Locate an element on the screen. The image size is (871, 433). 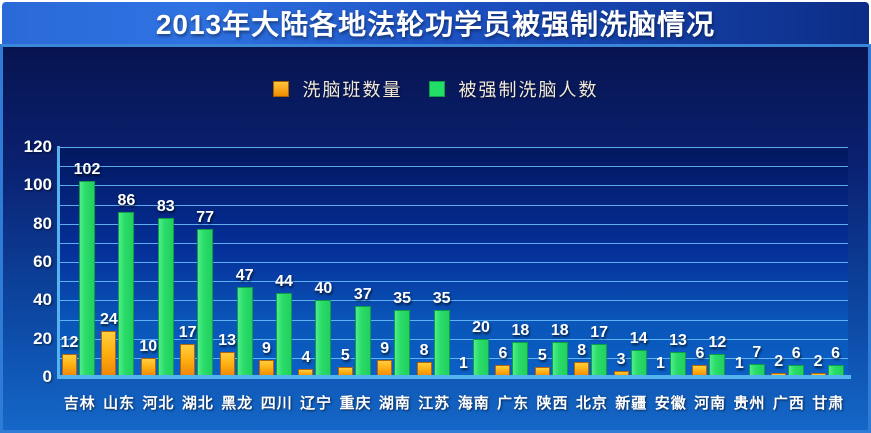
x-axis-label: 陕西 is located at coordinates (552, 403).